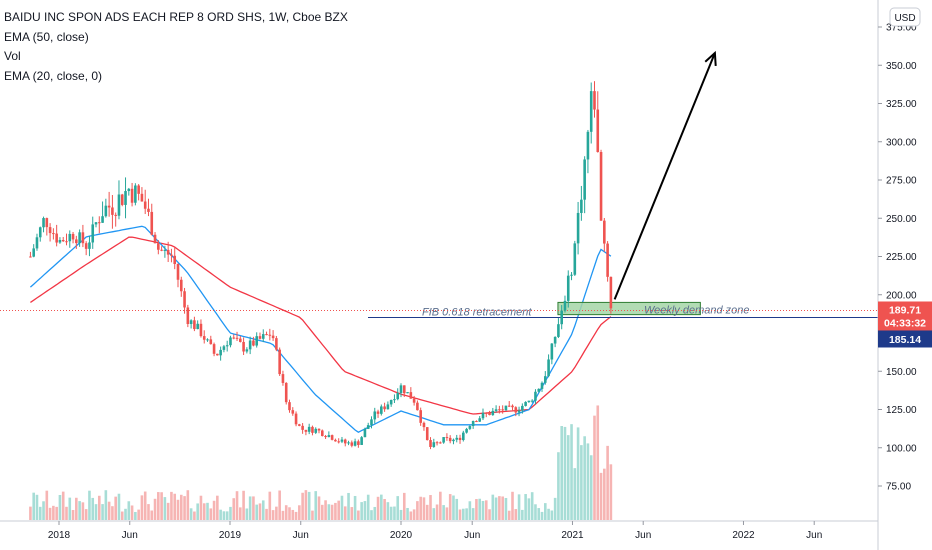 This screenshot has width=932, height=550. I want to click on currency-label: USD, so click(904, 18).